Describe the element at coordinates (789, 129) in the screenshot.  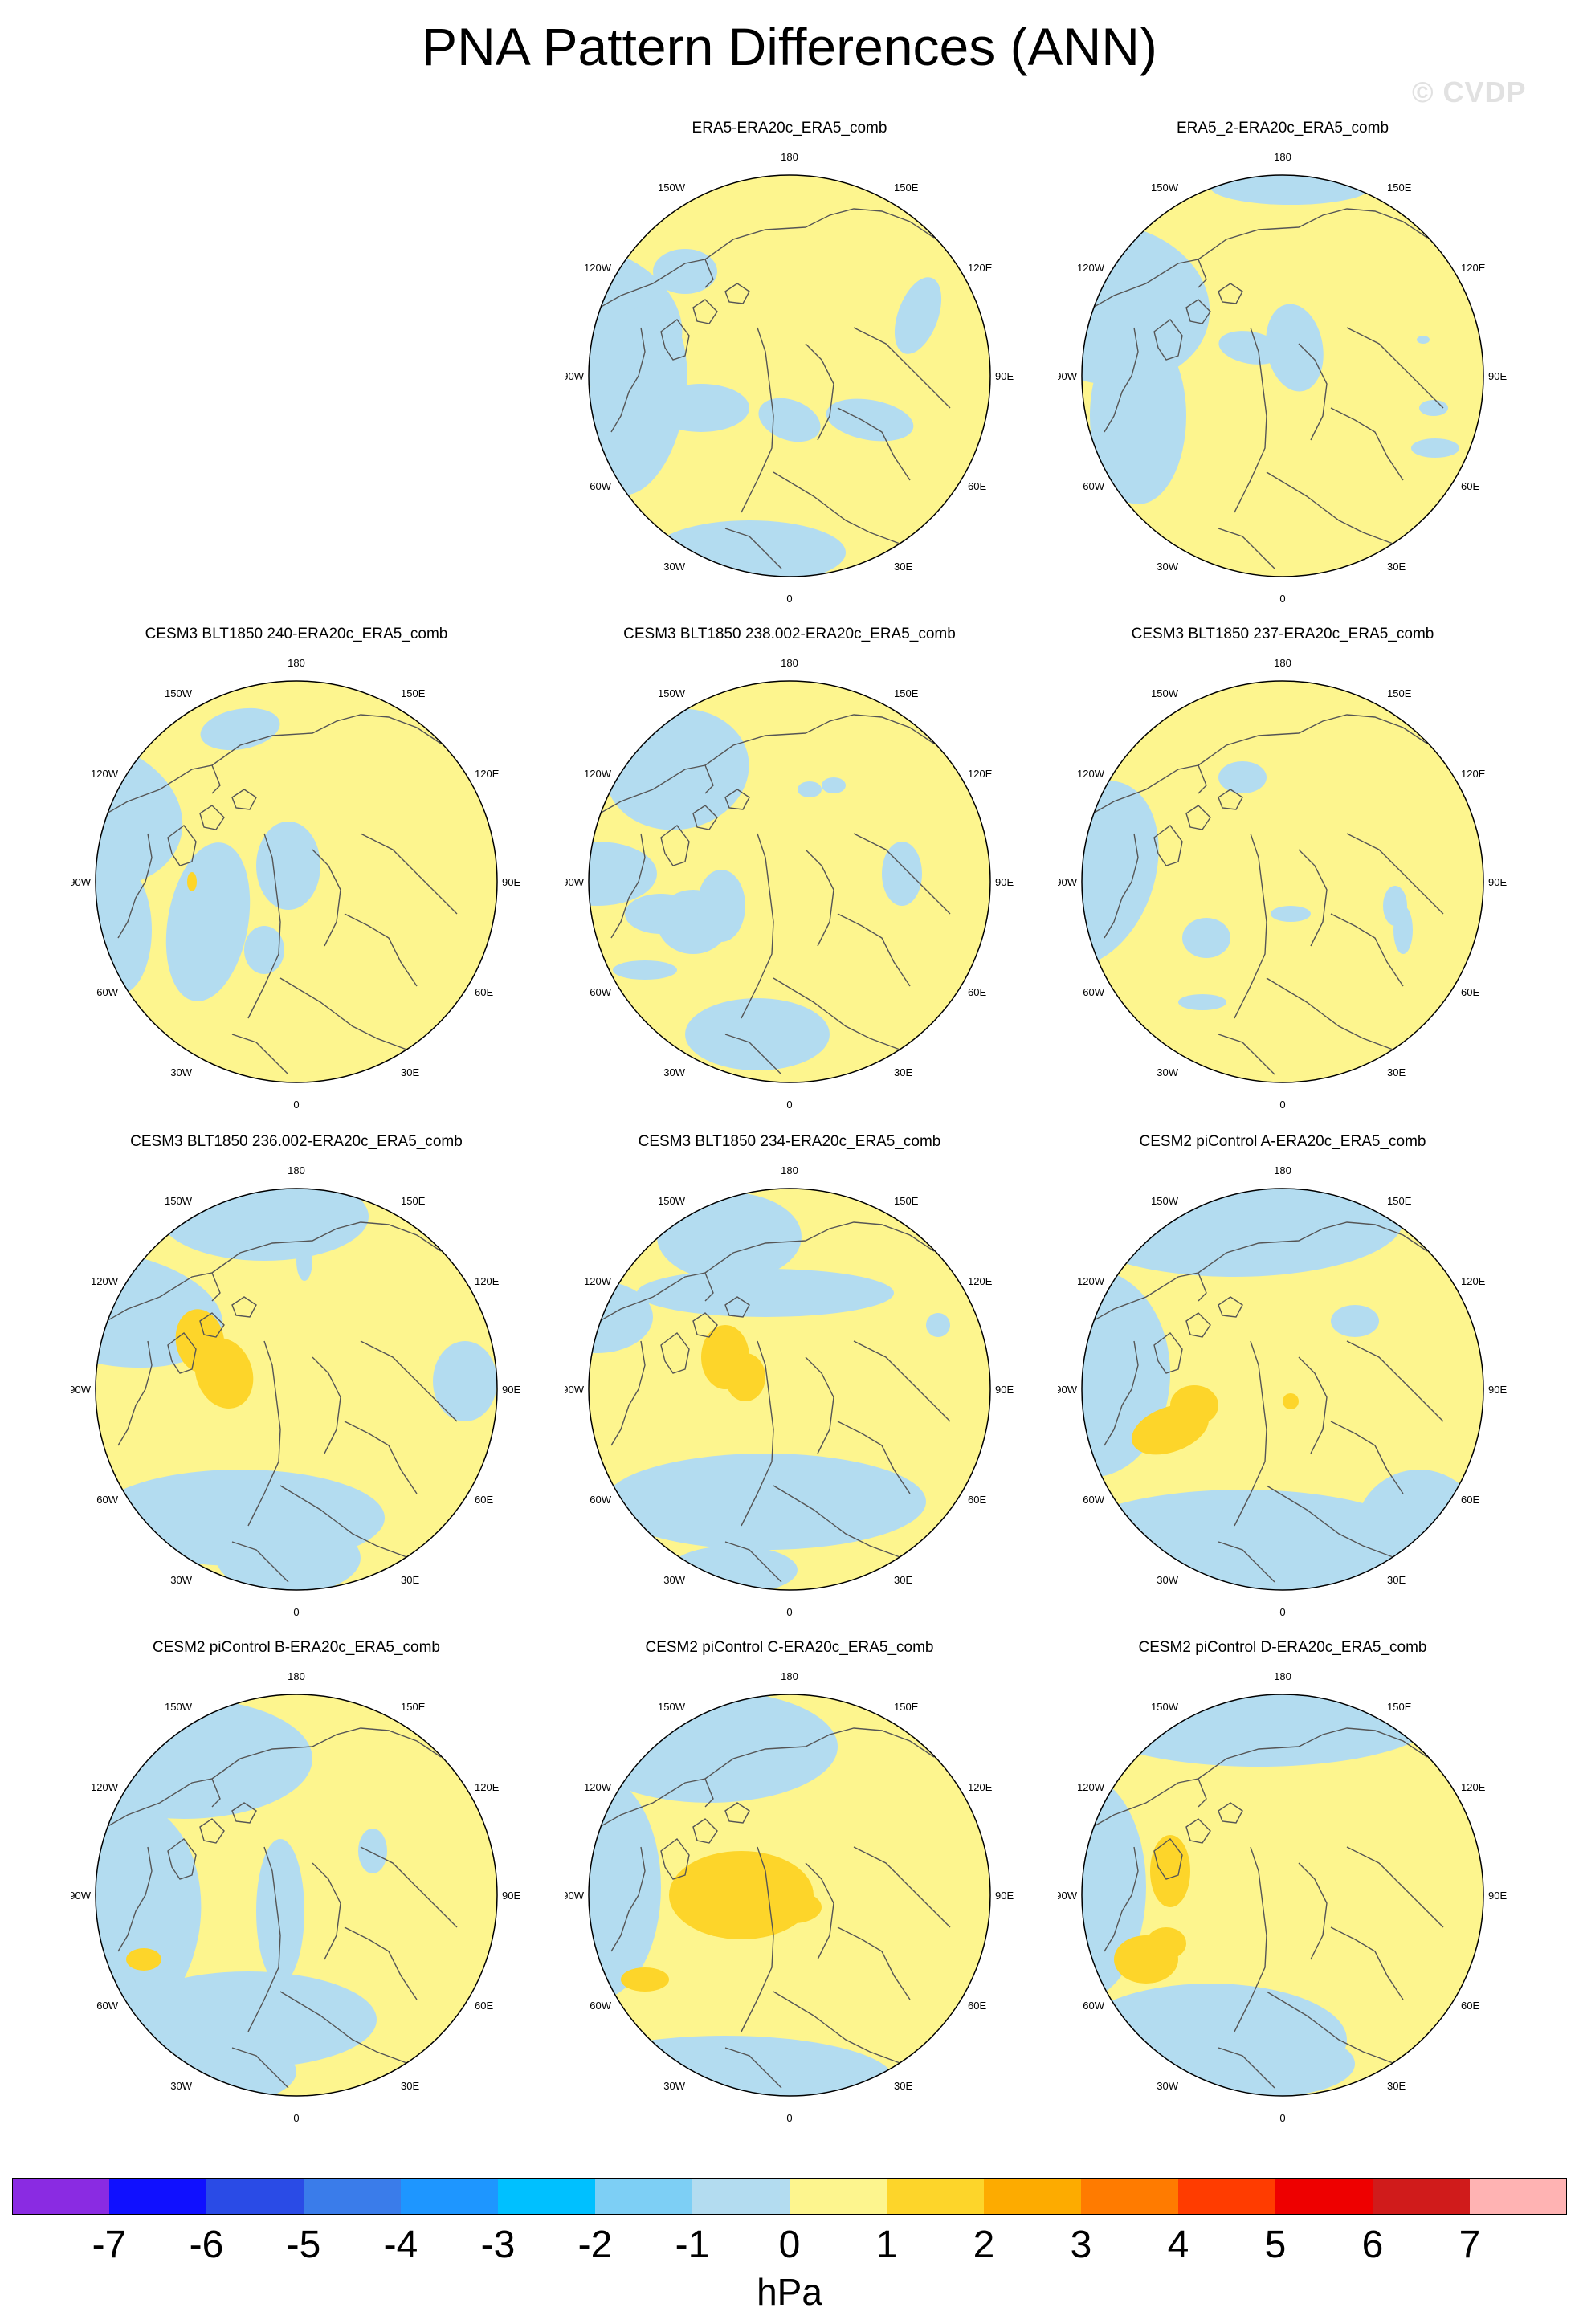
I see `panel-title-1: ERA5-ERA20c_ERA5_comb` at that location.